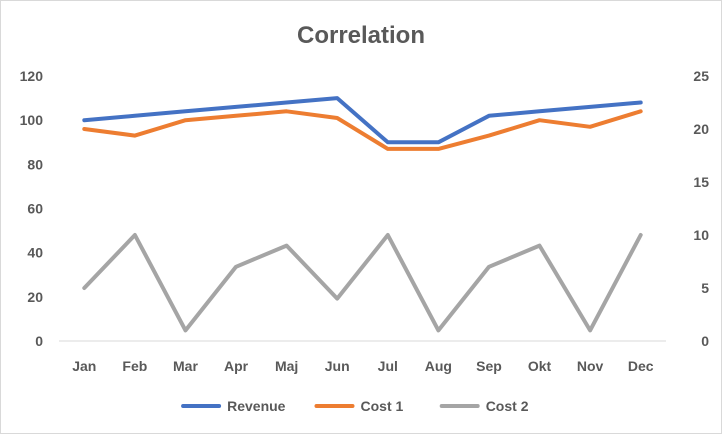 The height and width of the screenshot is (434, 722). What do you see at coordinates (705, 288) in the screenshot?
I see `y-right-tick-label: 5` at bounding box center [705, 288].